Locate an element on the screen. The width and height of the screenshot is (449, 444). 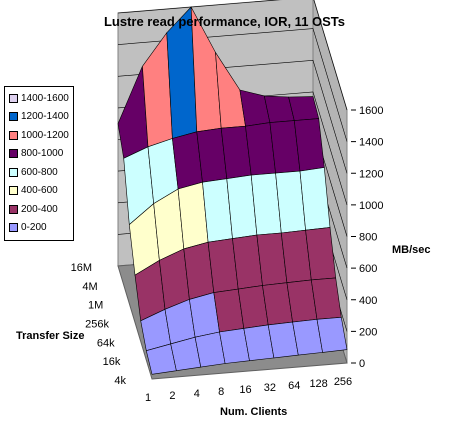
legend-label: 400-600 is located at coordinates (39, 190).